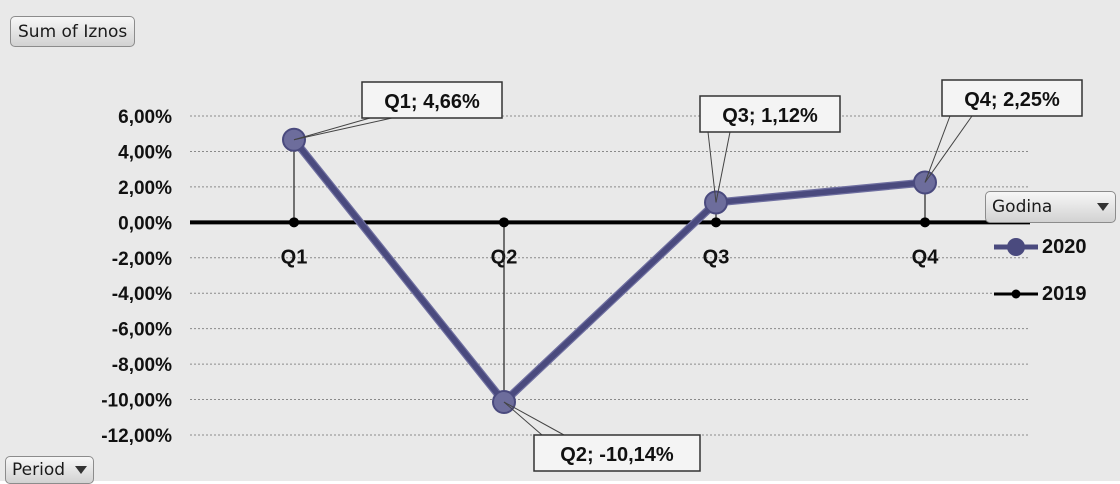  I want to click on y-tick-label: 0,00%, so click(145, 223).